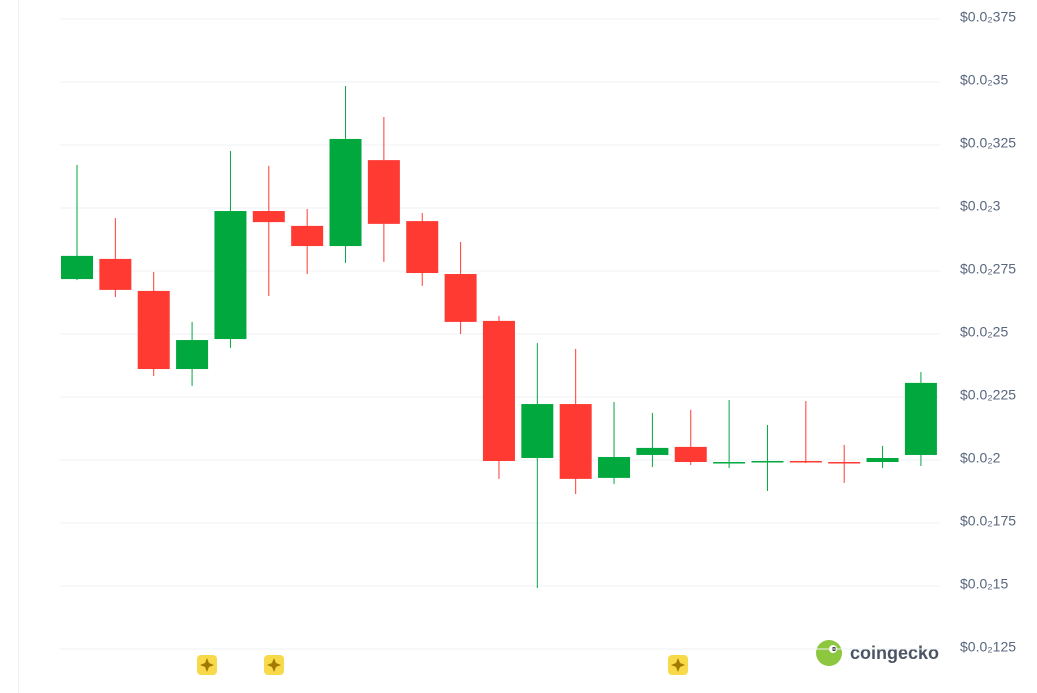 This screenshot has height=693, width=1037. I want to click on y-tick-label: $0.0₂225, so click(988, 395).